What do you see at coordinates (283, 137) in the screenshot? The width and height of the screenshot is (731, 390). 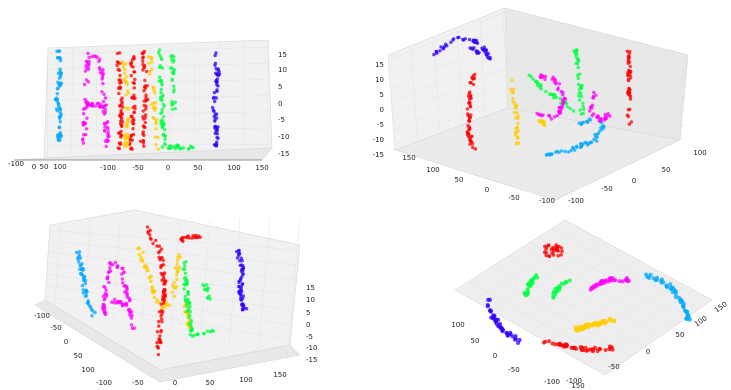 I see `tick-label: -10` at bounding box center [283, 137].